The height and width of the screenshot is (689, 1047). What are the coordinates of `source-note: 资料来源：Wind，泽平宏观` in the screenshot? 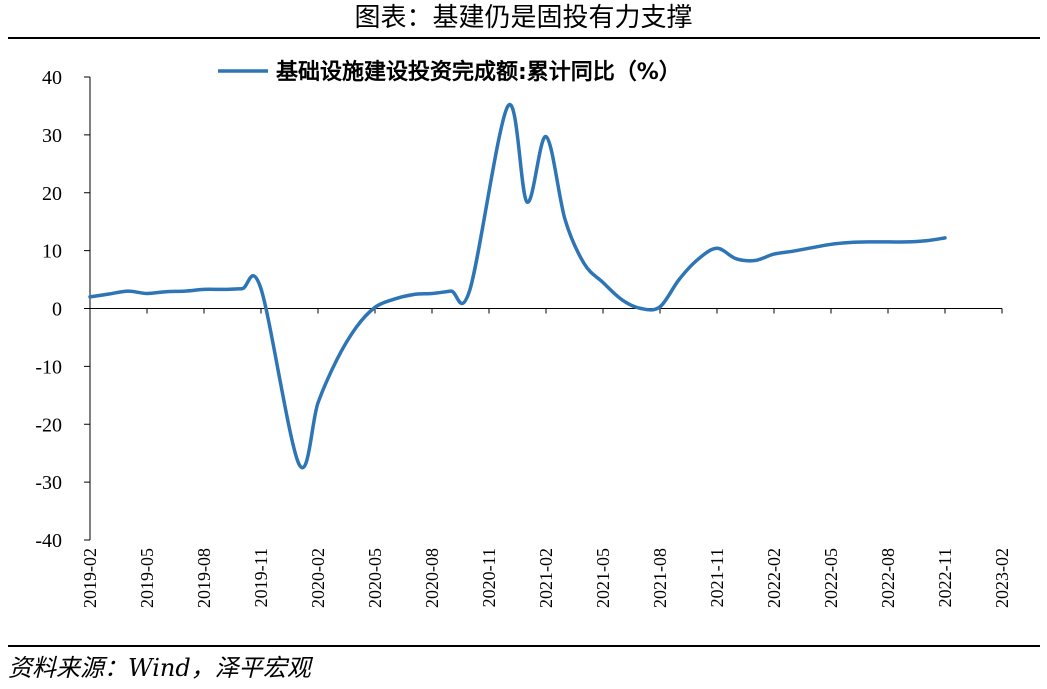 It's located at (159, 668).